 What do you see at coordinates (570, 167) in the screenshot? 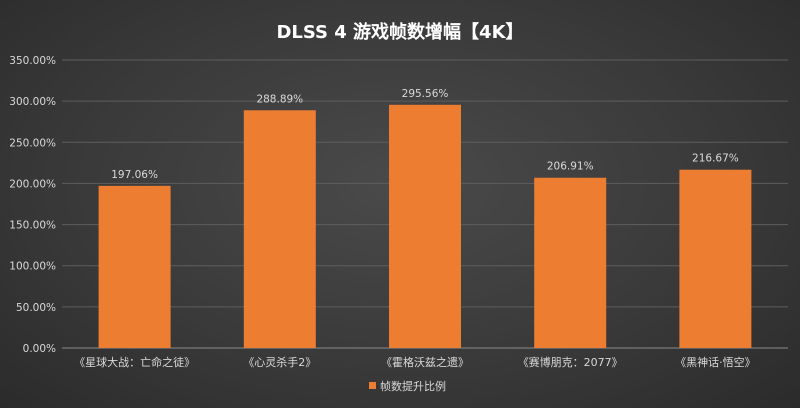
I see `bar-data-label: 206.91%` at bounding box center [570, 167].